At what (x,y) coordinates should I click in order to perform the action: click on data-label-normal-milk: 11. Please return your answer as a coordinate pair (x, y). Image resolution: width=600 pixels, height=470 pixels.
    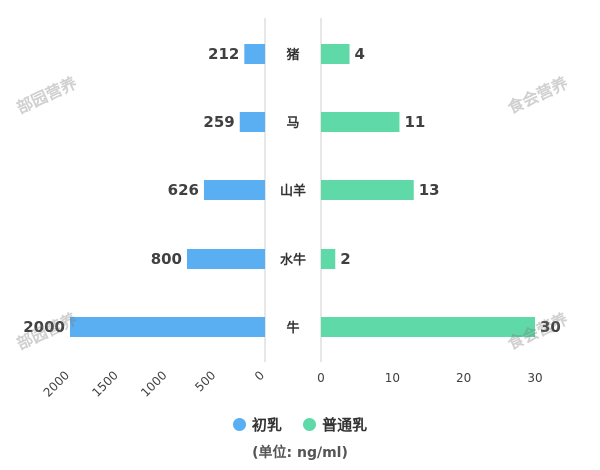
    Looking at the image, I should click on (414, 122).